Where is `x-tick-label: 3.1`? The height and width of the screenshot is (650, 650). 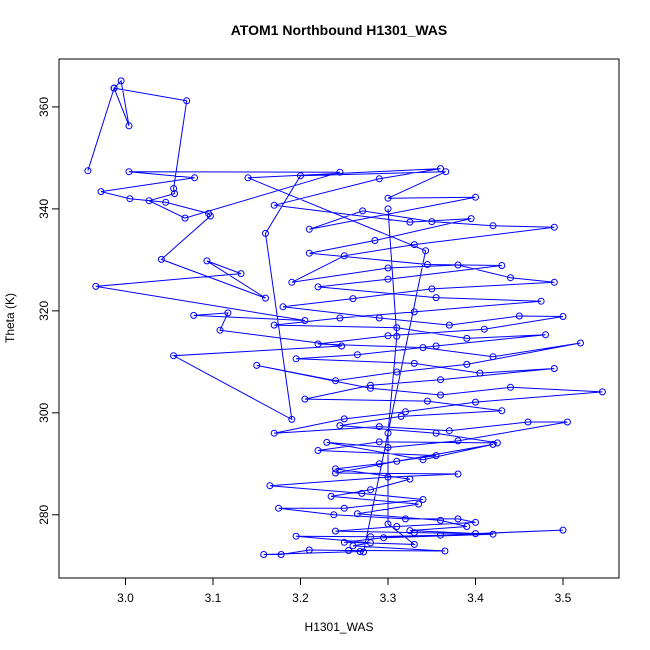
x-tick-label: 3.1 is located at coordinates (213, 598).